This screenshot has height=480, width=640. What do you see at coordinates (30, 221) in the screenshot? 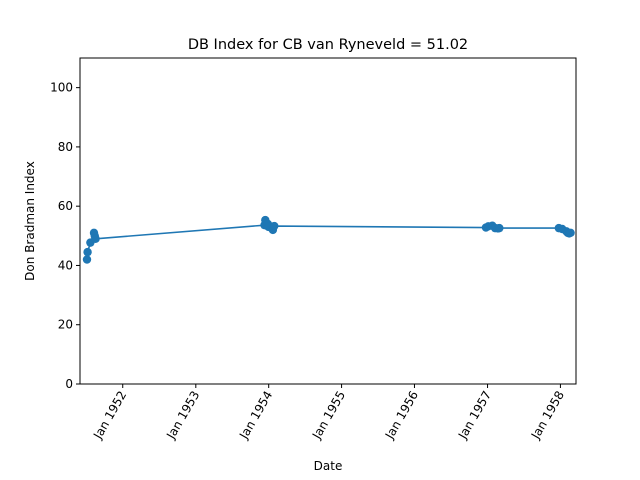
I see `y-axis-label: Don Bradman Index` at bounding box center [30, 221].